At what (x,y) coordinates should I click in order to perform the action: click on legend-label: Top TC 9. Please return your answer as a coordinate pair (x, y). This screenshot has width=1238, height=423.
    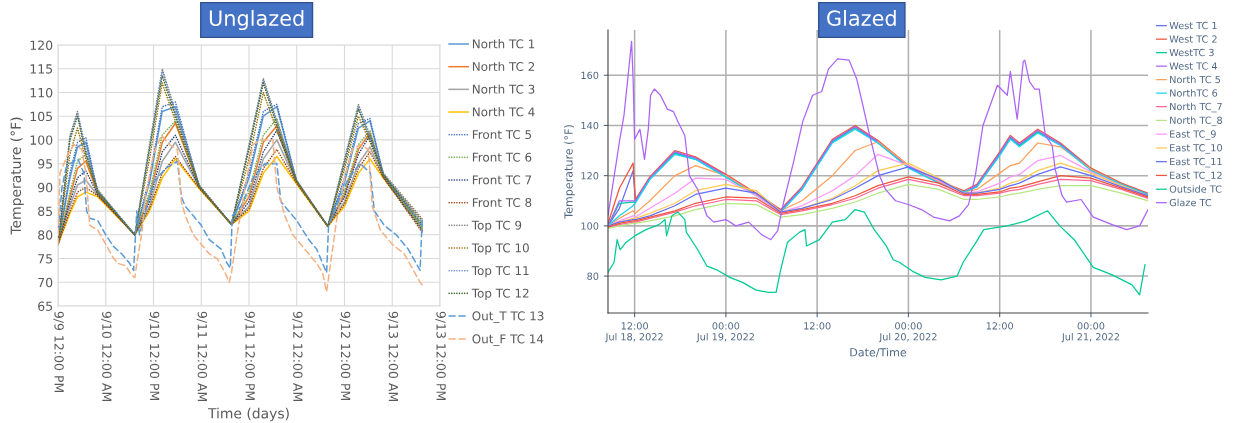
    Looking at the image, I should click on (496, 226).